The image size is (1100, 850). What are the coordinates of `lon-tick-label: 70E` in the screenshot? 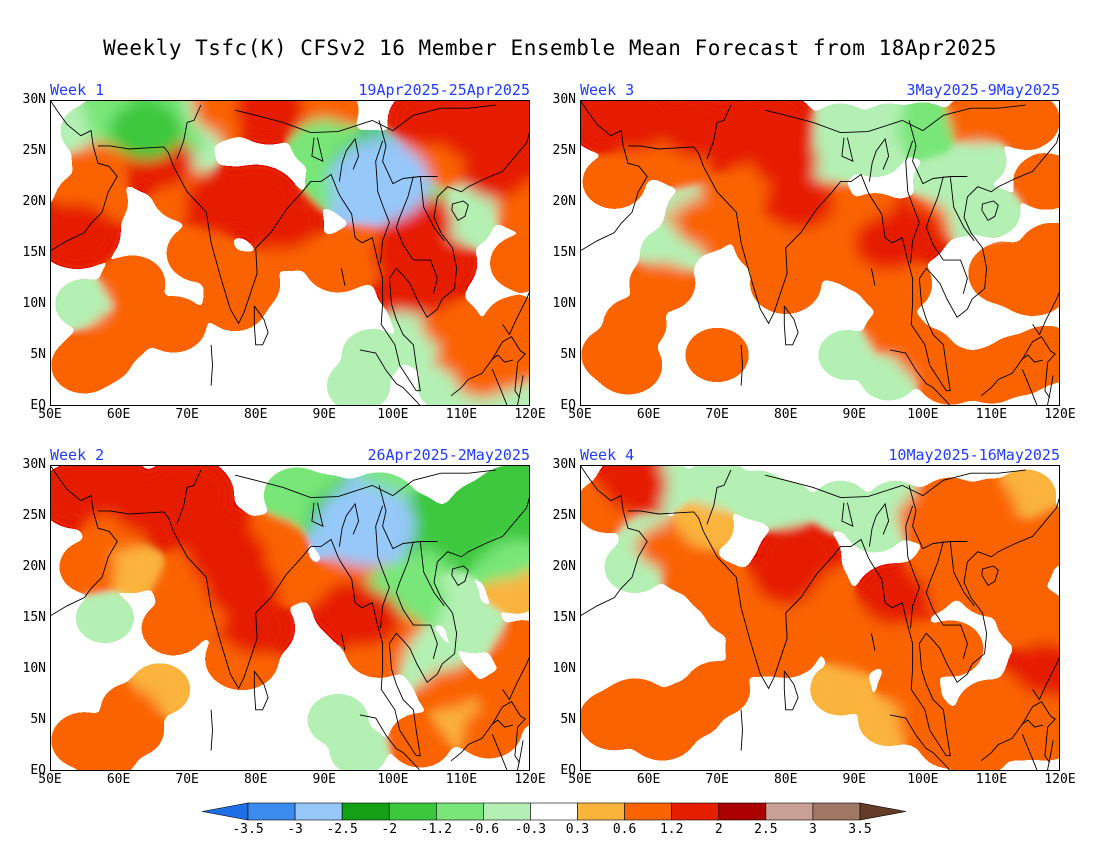 It's located at (187, 414).